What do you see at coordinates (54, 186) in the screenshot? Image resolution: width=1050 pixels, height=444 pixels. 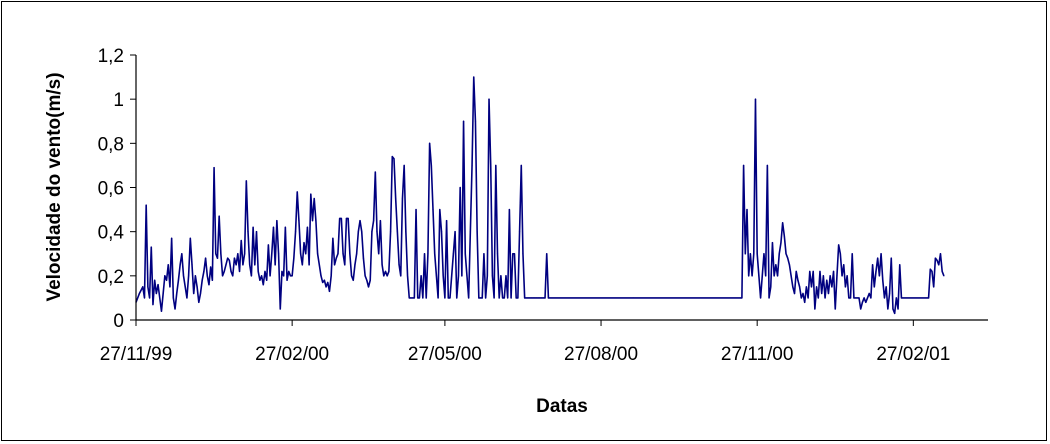 I see `y-axis-title: Velocidade do vento(m/s)` at bounding box center [54, 186].